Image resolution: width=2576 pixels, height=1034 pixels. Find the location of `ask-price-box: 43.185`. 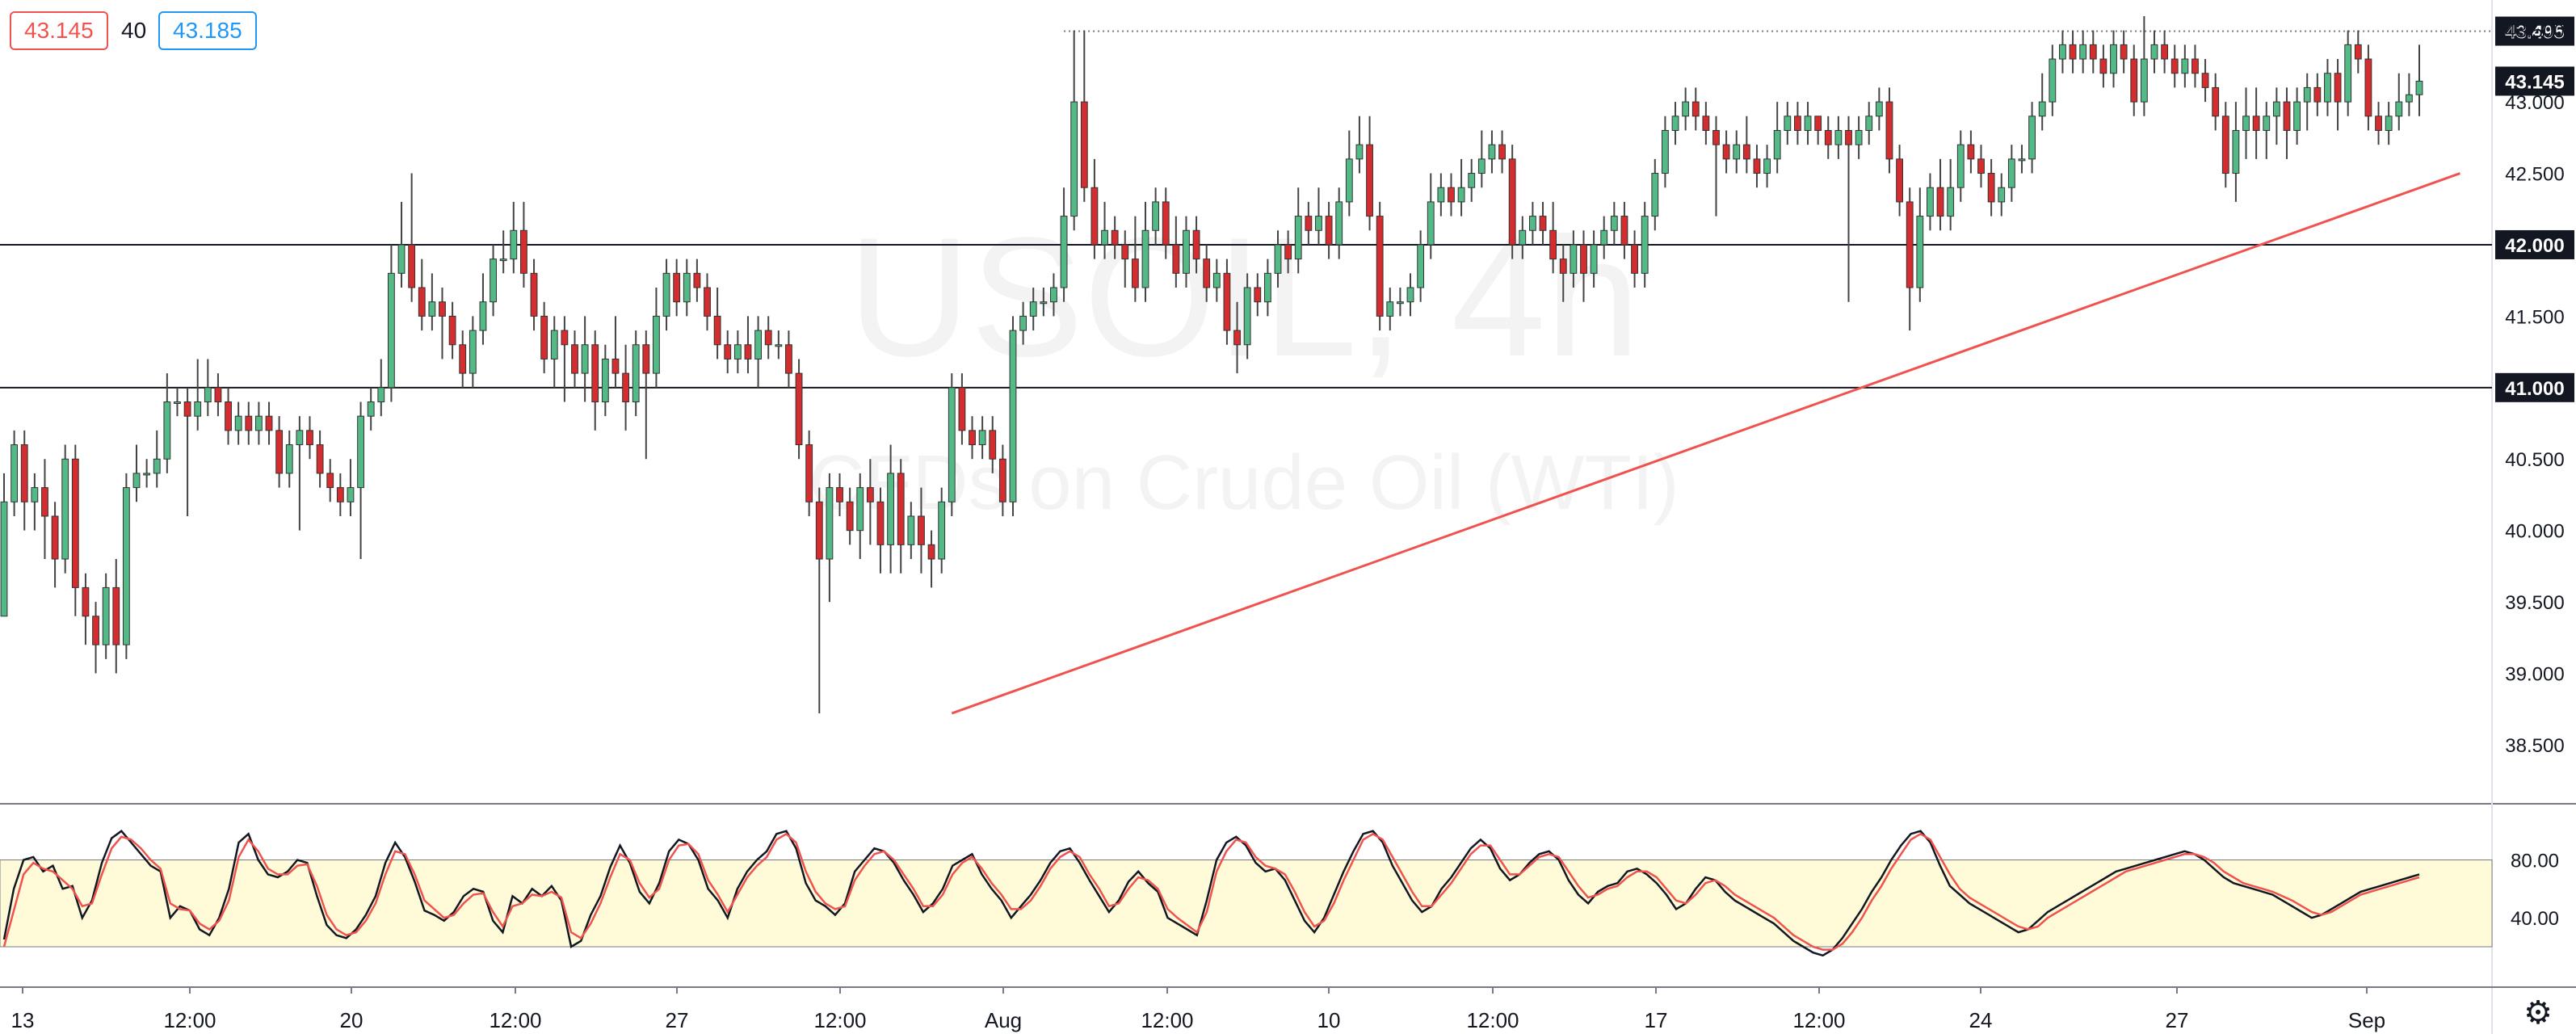

ask-price-box: 43.185 is located at coordinates (207, 31).